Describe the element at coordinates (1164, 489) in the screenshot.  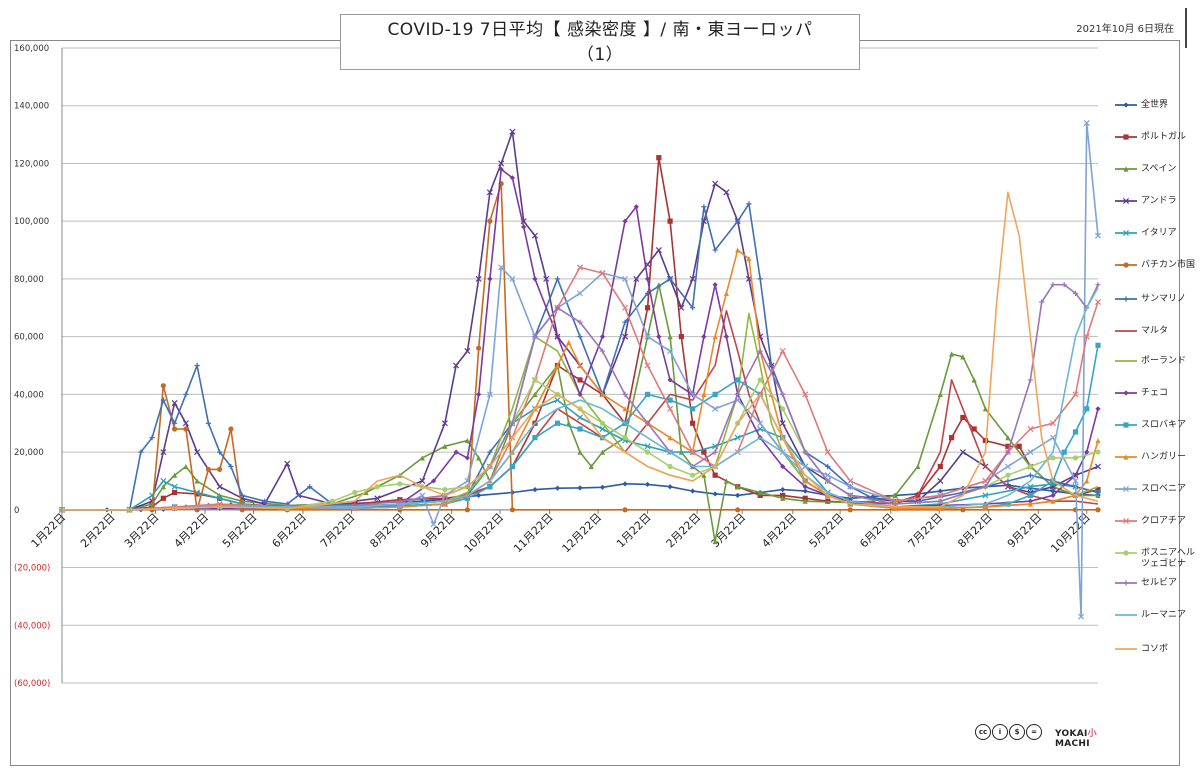
I see `legend-label: スロベニア` at that location.